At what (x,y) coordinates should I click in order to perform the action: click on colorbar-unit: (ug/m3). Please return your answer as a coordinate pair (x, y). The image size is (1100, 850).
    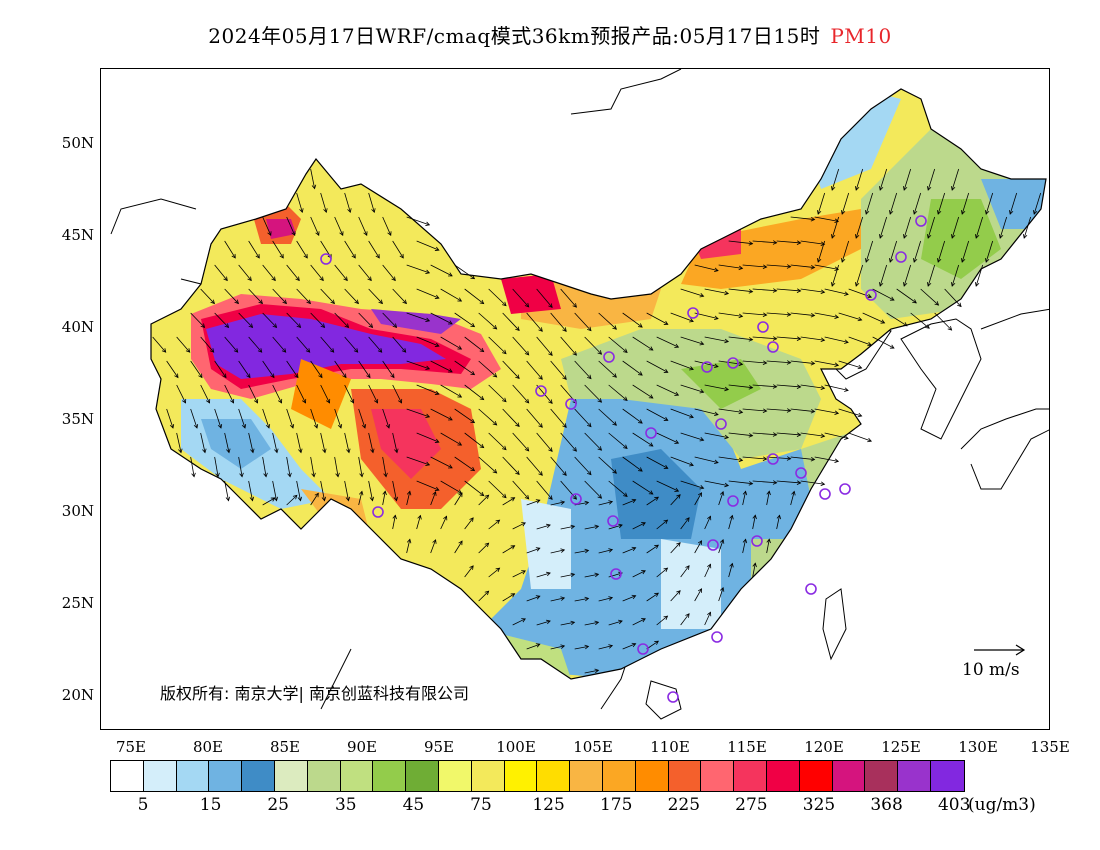
    Looking at the image, I should click on (1002, 805).